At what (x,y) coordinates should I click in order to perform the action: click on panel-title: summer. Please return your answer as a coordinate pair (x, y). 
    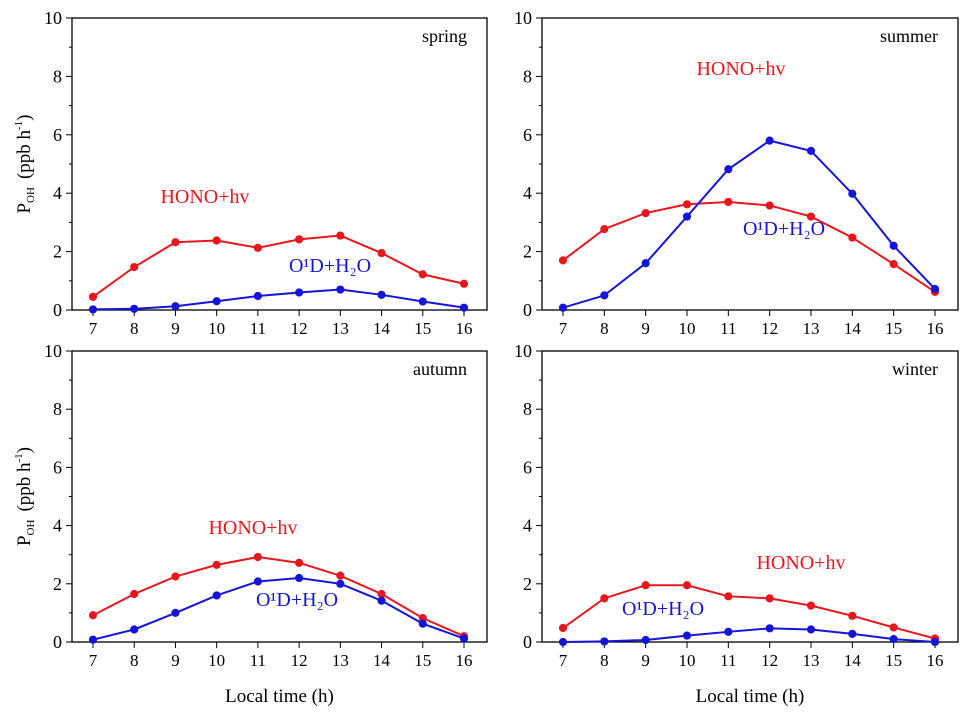
    Looking at the image, I should click on (909, 36).